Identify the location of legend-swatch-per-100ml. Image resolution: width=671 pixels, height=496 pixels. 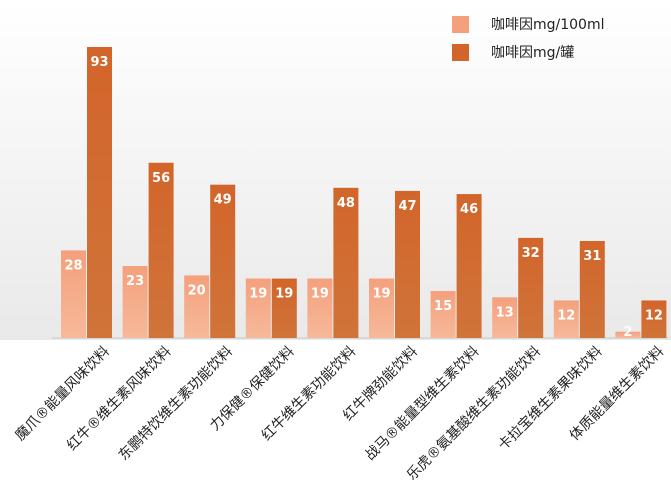
(460, 24).